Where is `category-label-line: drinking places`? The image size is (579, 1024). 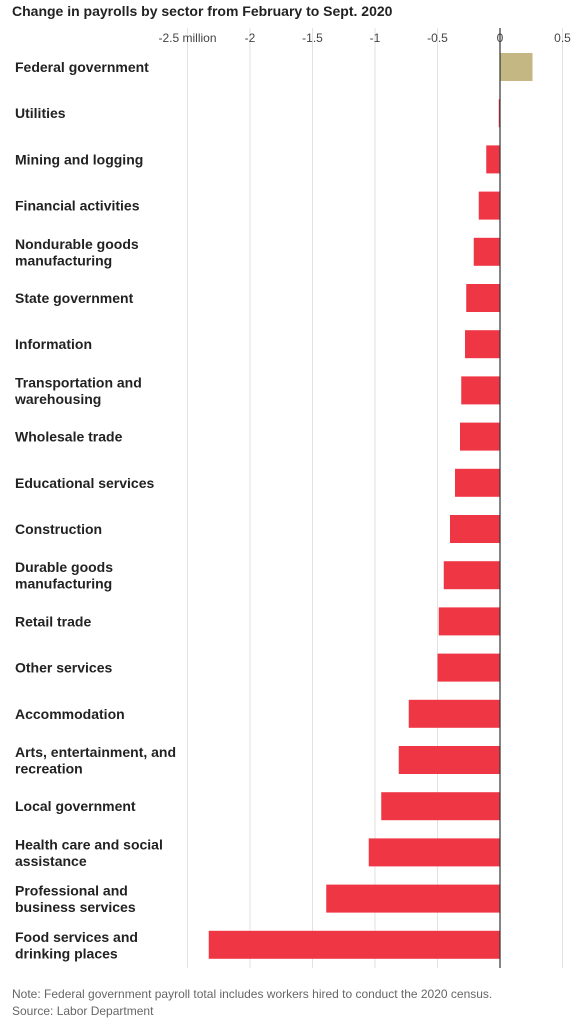 category-label-line: drinking places is located at coordinates (66, 953).